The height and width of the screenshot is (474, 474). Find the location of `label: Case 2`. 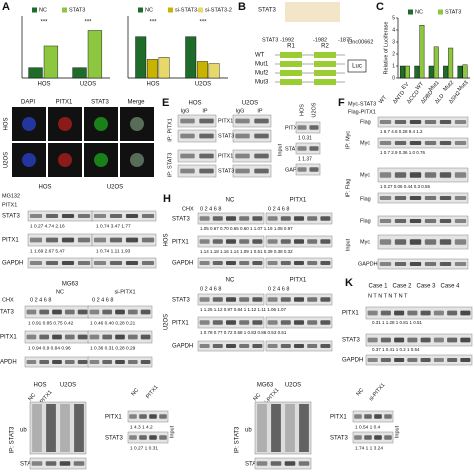

label: Case 2 is located at coordinates (402, 287).